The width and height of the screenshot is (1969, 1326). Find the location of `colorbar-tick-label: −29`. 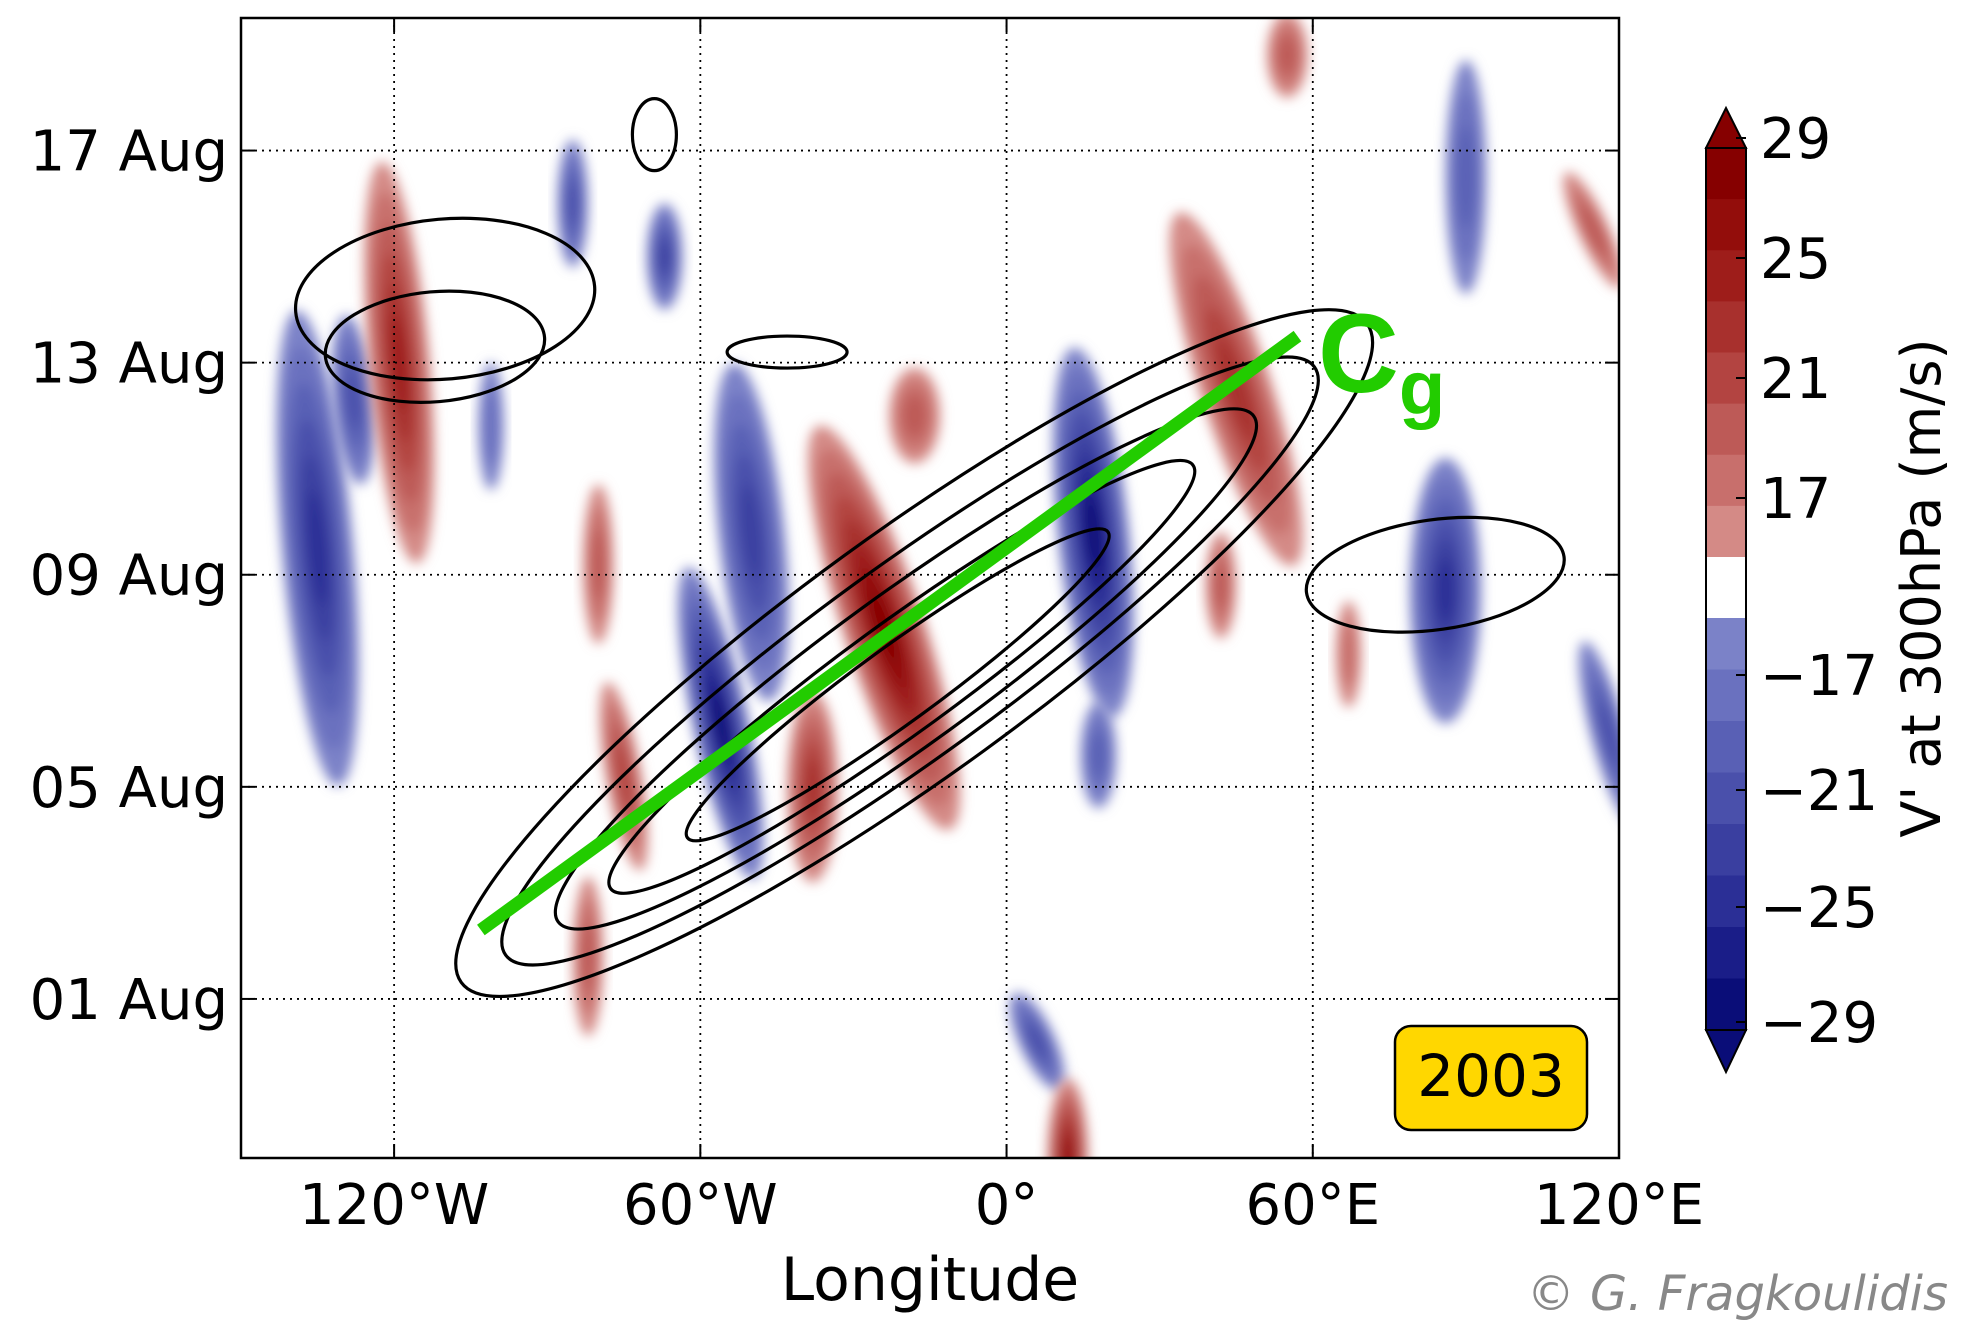

colorbar-tick-label: −29 is located at coordinates (1819, 1023).